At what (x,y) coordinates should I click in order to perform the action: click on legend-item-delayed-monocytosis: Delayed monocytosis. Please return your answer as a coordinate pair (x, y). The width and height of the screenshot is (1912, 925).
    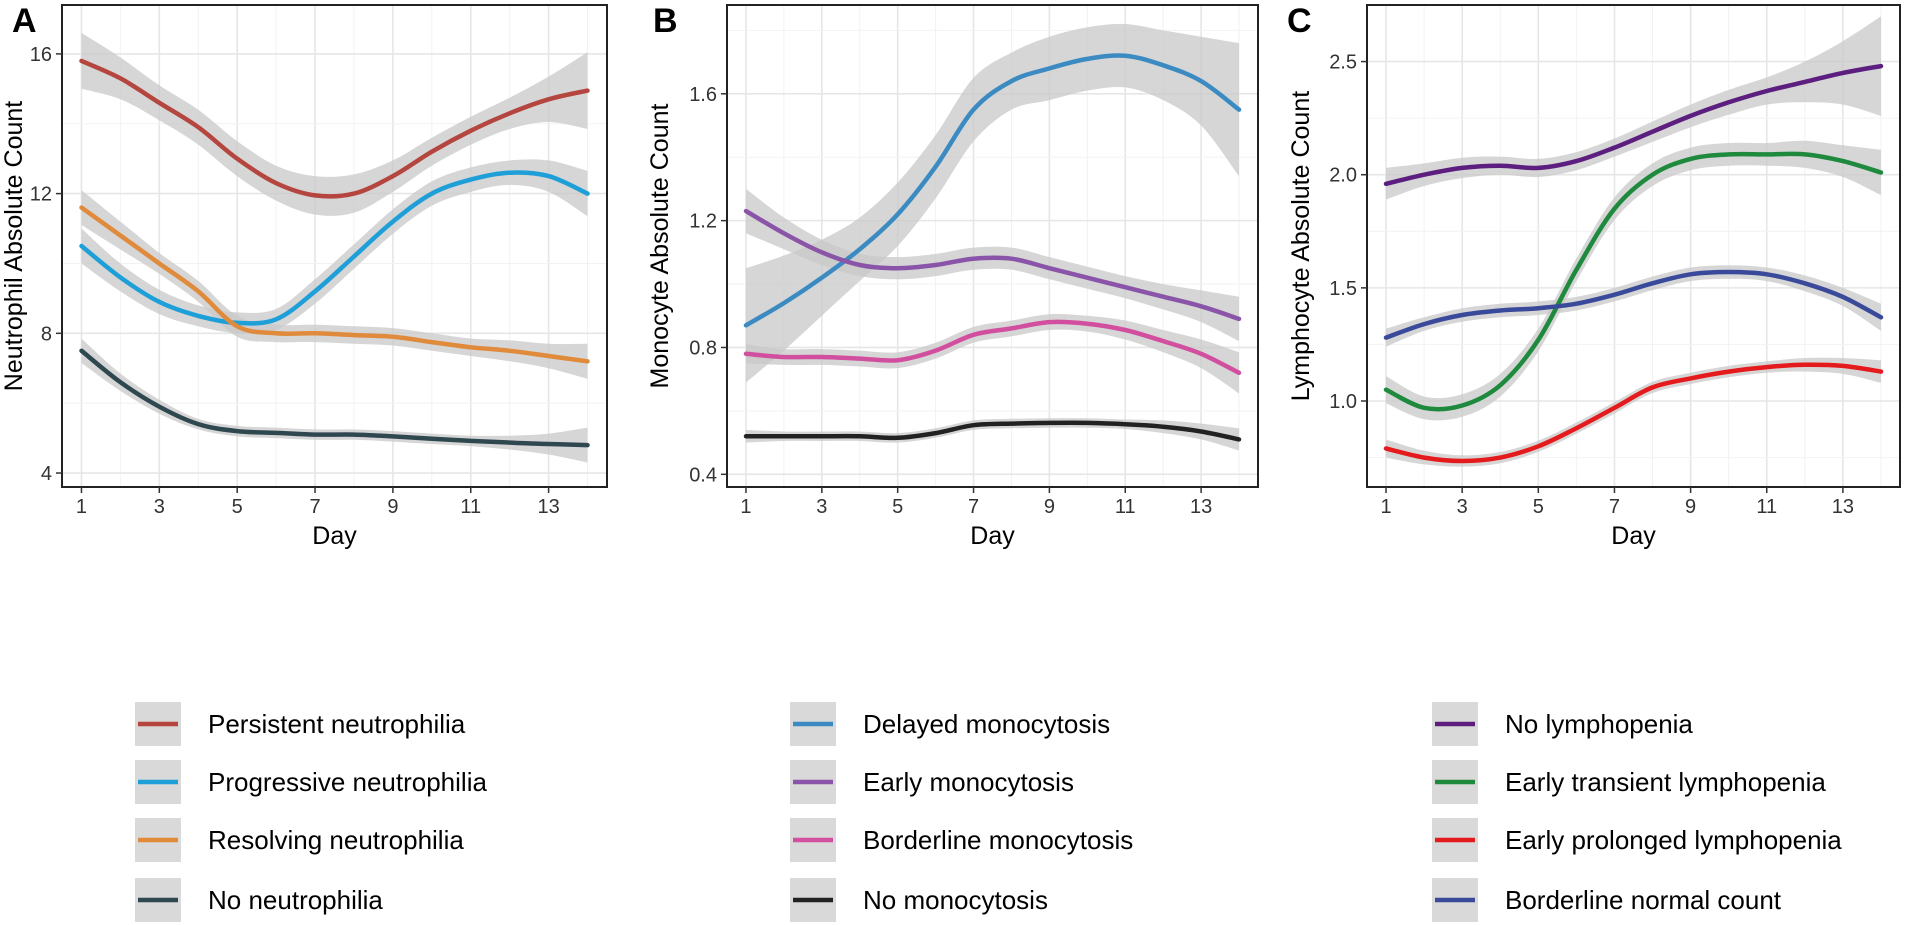
    Looking at the image, I should click on (950, 724).